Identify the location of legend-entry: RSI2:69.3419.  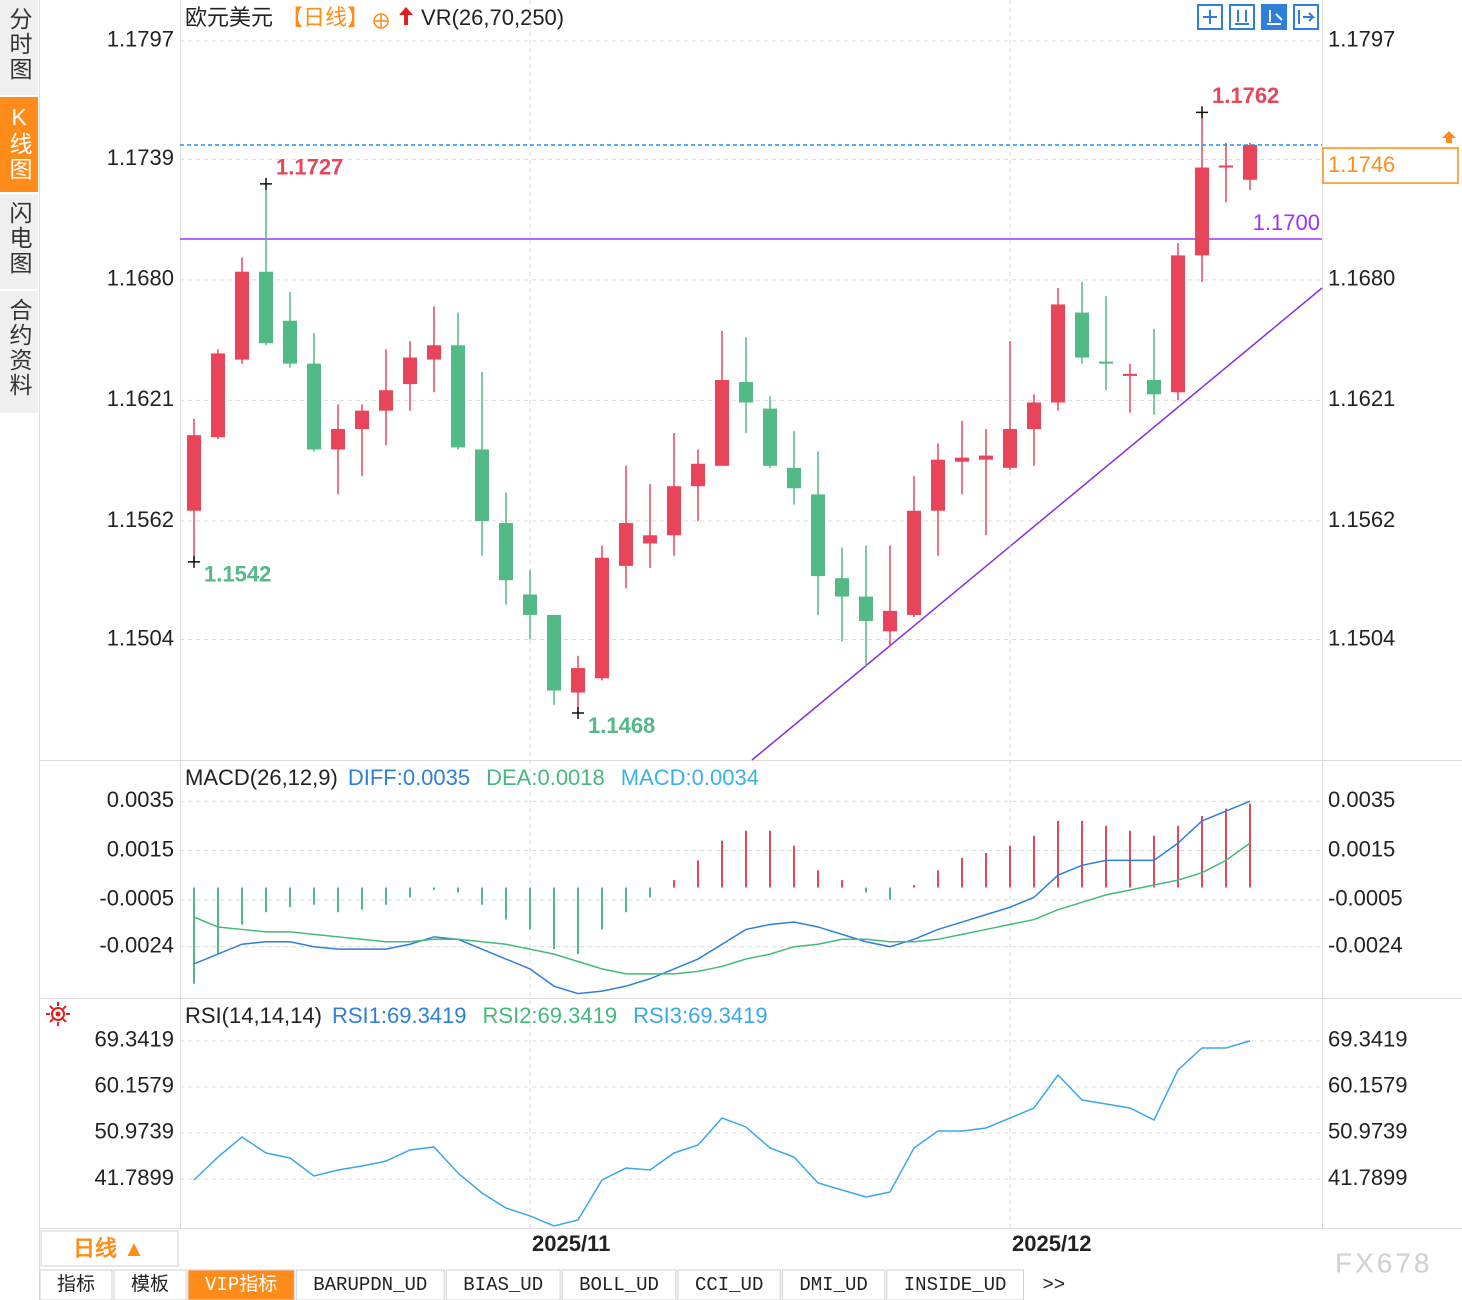
(550, 1015).